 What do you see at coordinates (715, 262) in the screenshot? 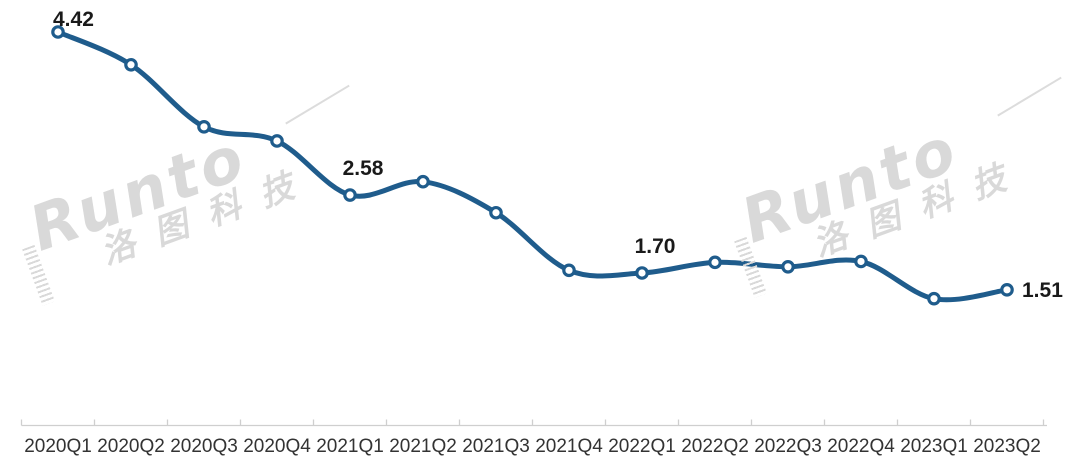
I see `data-point-2022q2` at bounding box center [715, 262].